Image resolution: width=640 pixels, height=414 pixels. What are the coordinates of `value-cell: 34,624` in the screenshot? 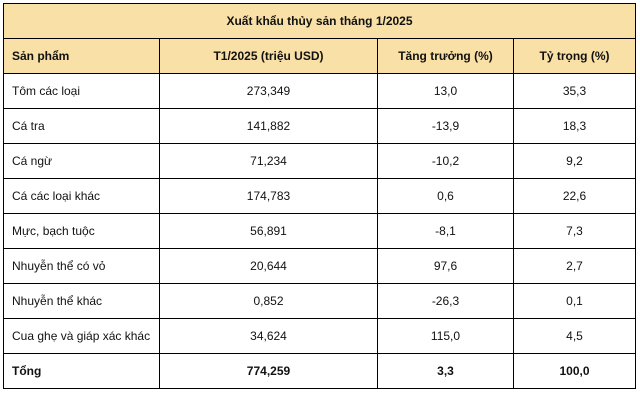 It's located at (268, 336).